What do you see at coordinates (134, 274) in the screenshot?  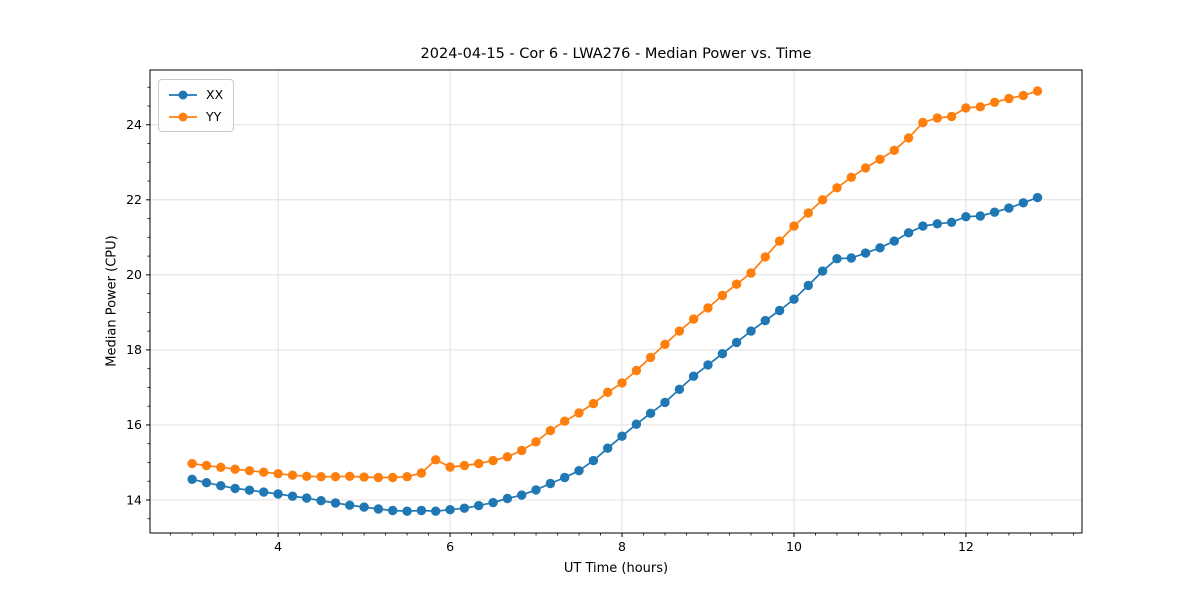 I see `y-tick-label: 20` at bounding box center [134, 274].